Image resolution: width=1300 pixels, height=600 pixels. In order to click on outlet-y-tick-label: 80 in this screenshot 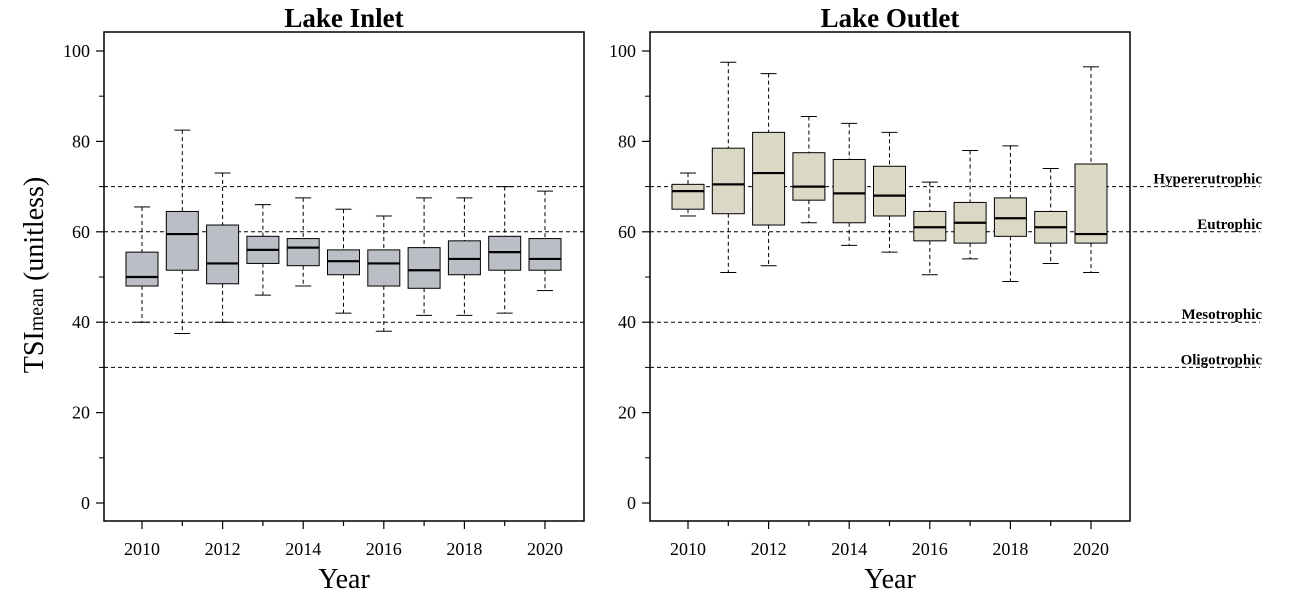, I will do `click(627, 141)`.